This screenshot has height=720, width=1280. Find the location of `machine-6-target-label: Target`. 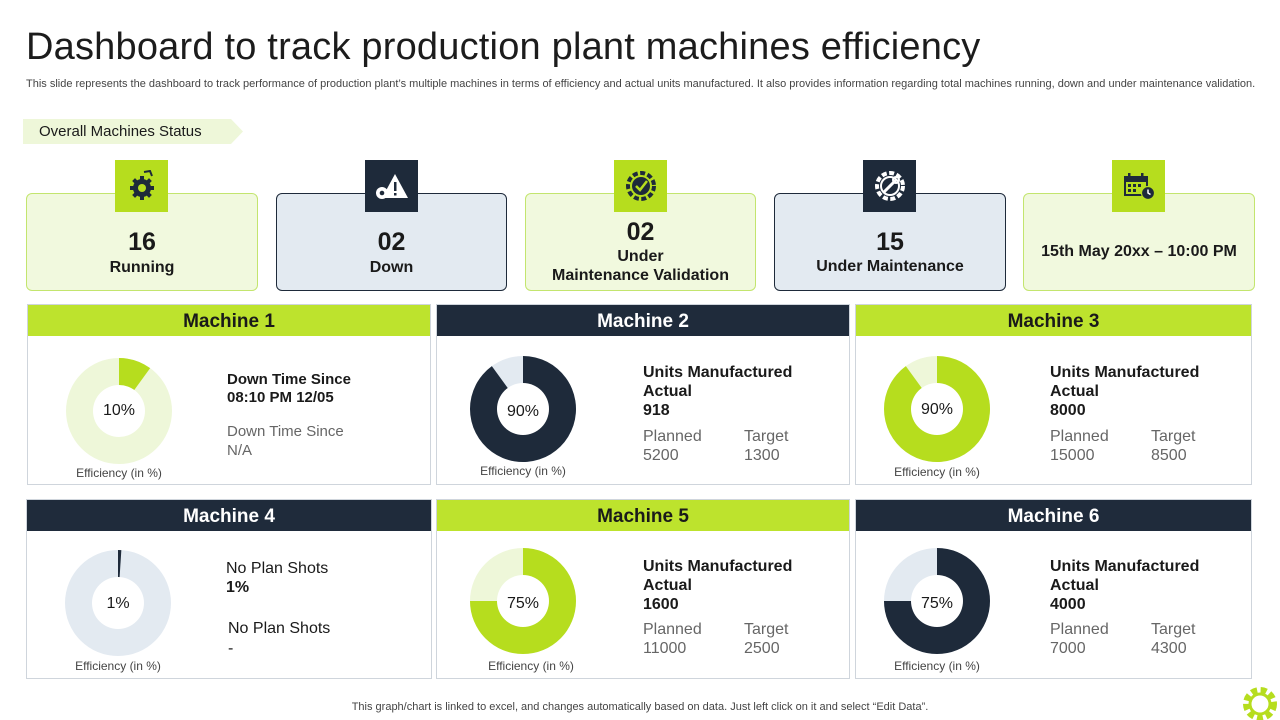

machine-6-target-label: Target is located at coordinates (1173, 629).